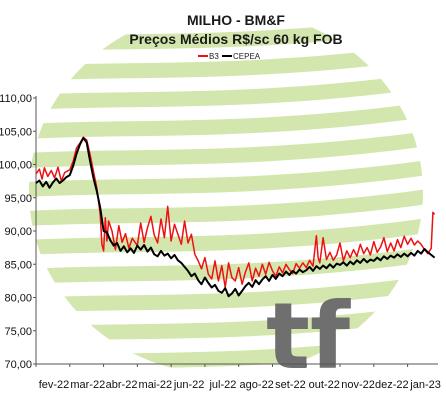  Describe the element at coordinates (229, 56) in the screenshot. I see `legend: B3 CEPEA` at that location.